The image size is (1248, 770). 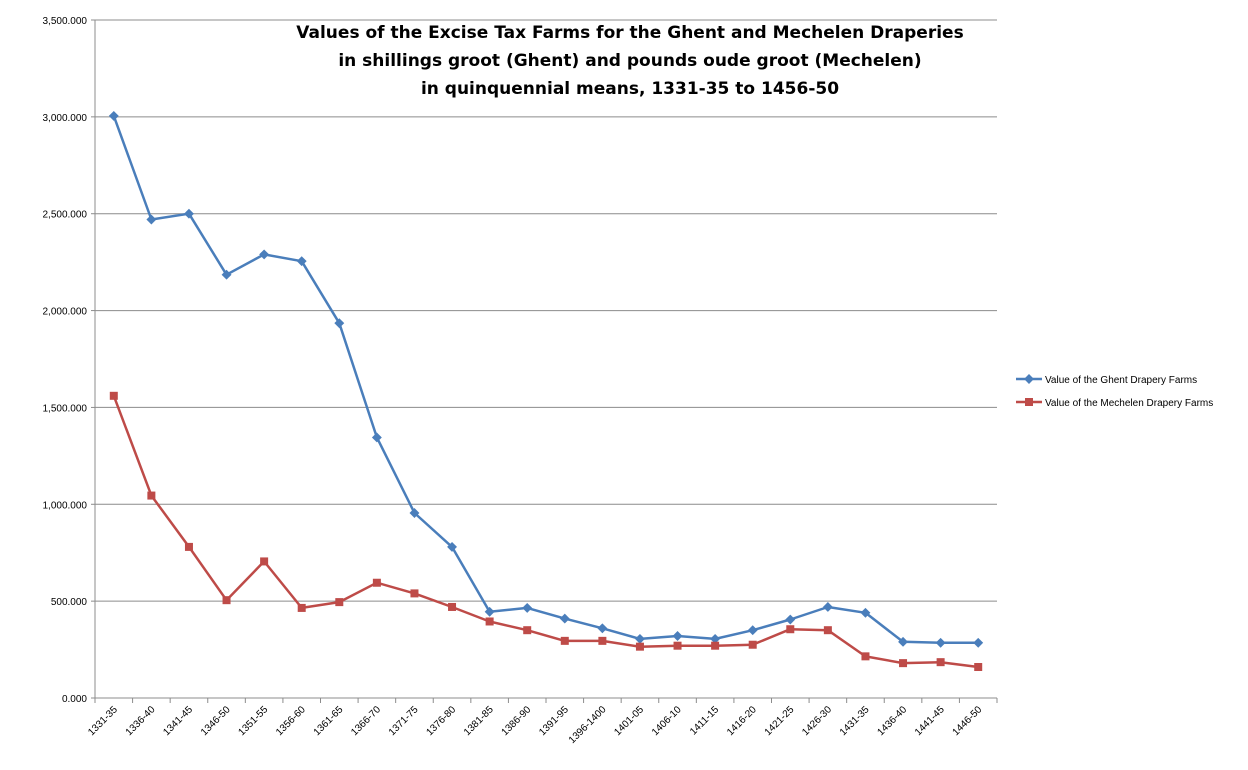 What do you see at coordinates (103, 721) in the screenshot?
I see `x-tick-label: 1331-35` at bounding box center [103, 721].